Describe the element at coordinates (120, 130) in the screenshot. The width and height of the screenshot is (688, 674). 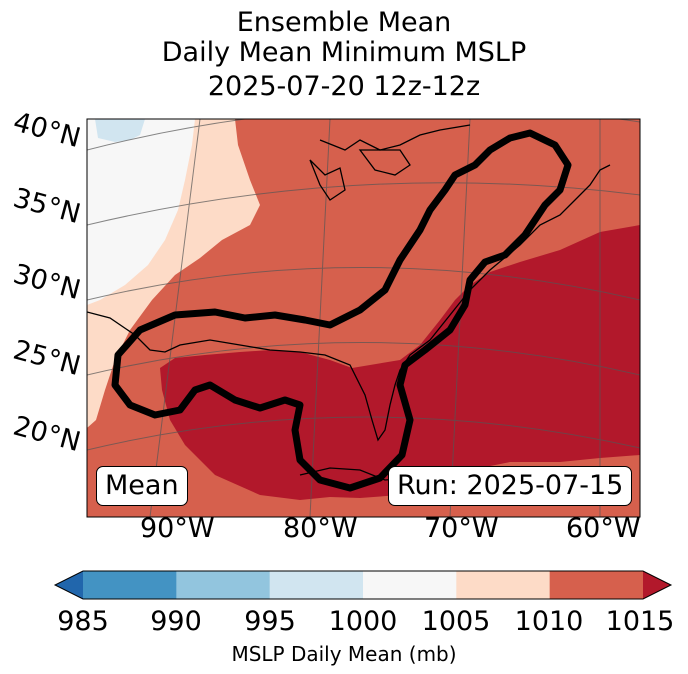
I see `mslp-field-995-1000-corner` at that location.